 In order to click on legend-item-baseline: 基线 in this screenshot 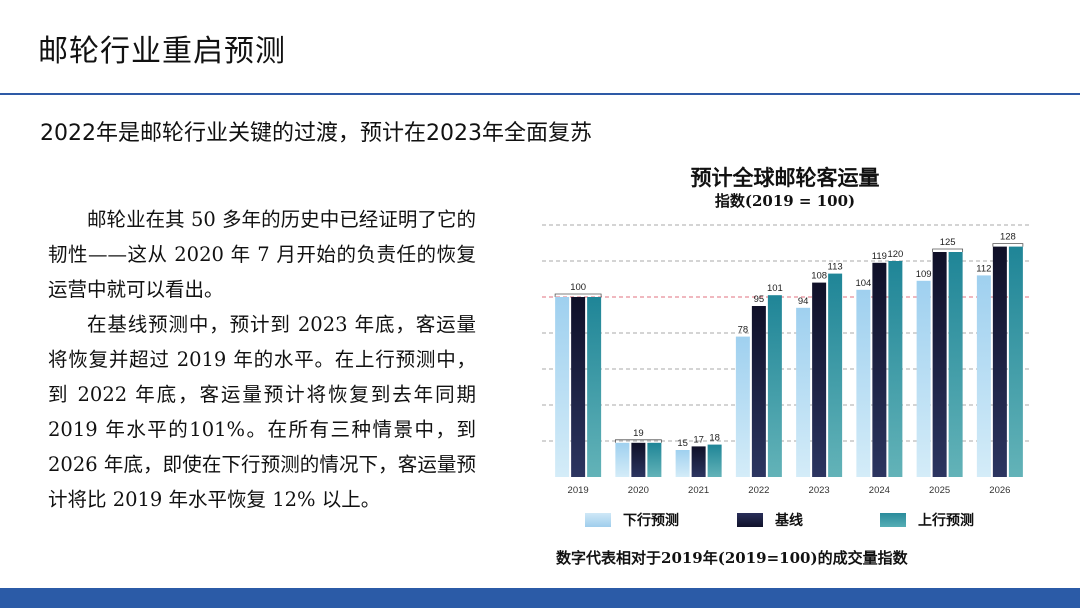, I will do `click(770, 520)`.